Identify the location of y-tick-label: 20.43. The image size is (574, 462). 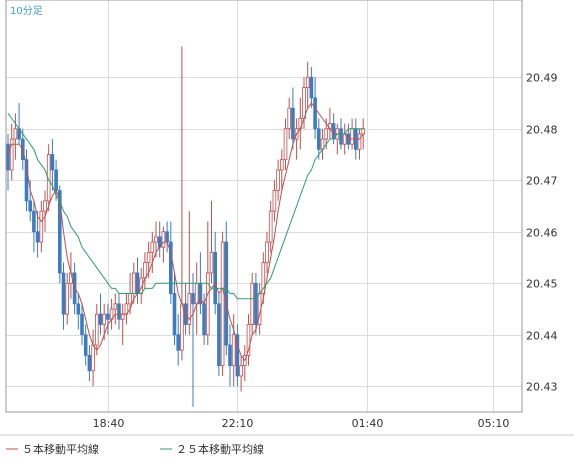
(542, 387).